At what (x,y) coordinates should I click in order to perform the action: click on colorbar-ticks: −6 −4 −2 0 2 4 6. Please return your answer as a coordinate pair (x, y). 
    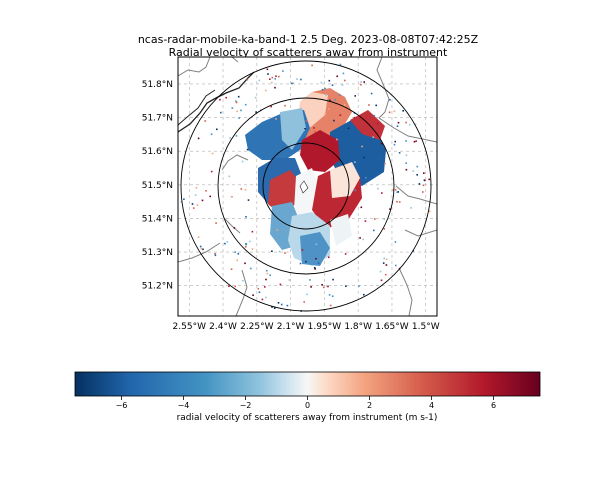
    Looking at the image, I should click on (306, 403).